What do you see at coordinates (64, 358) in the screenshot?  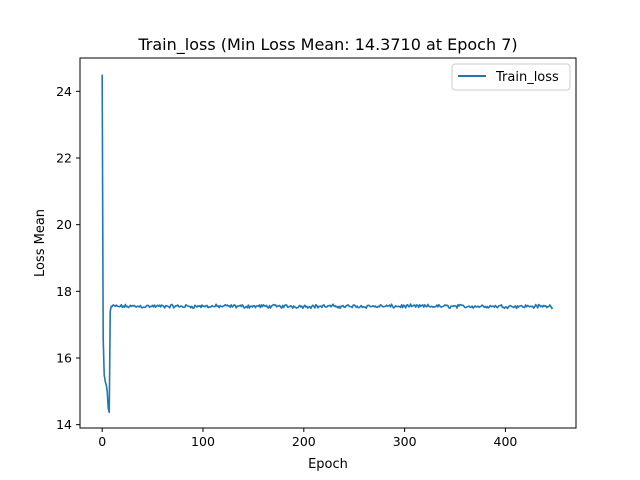 I see `y-tick-label-16: 16` at bounding box center [64, 358].